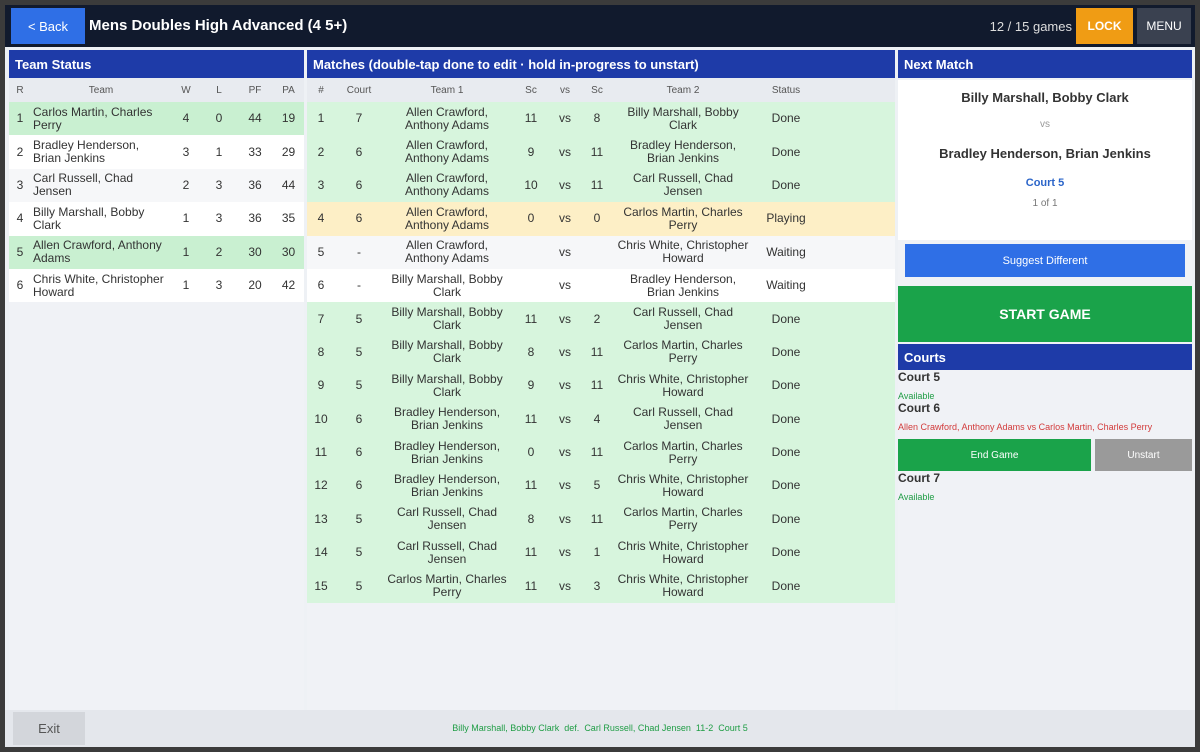 This screenshot has height=752, width=1200. What do you see at coordinates (48, 26) in the screenshot?
I see `back-button: < Back` at bounding box center [48, 26].